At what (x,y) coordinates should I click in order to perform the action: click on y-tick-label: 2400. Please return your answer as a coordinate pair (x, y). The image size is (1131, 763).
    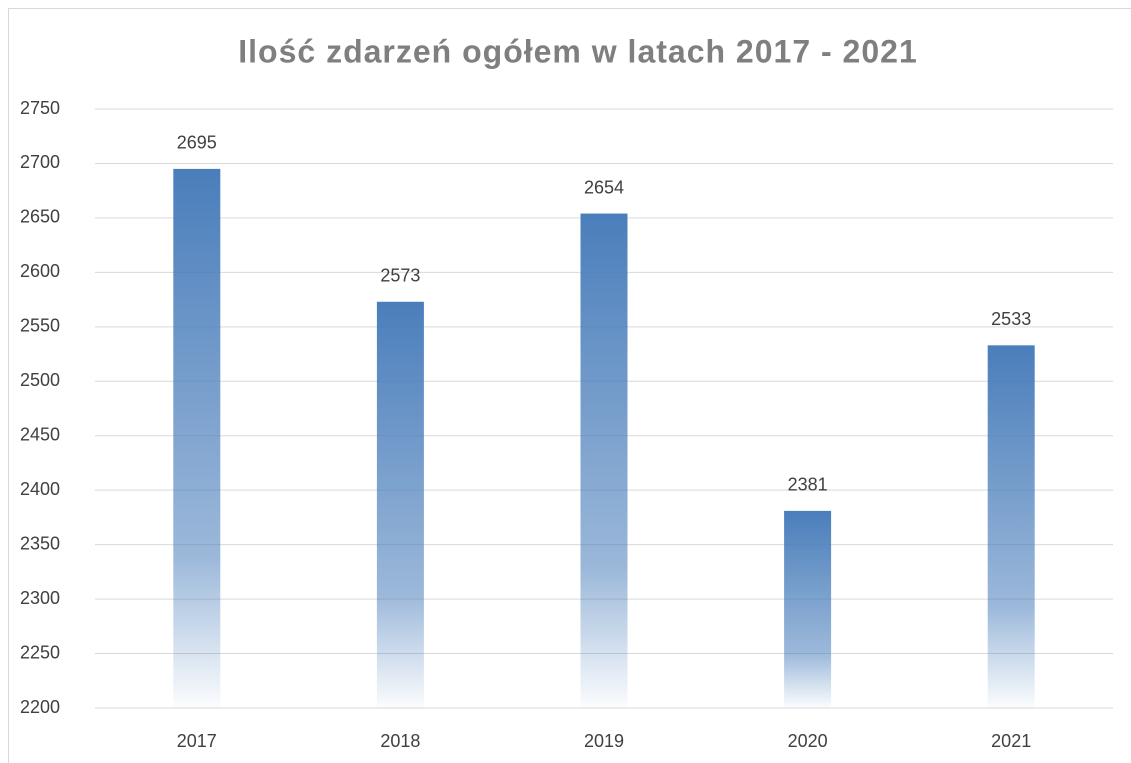
    Looking at the image, I should click on (40, 489).